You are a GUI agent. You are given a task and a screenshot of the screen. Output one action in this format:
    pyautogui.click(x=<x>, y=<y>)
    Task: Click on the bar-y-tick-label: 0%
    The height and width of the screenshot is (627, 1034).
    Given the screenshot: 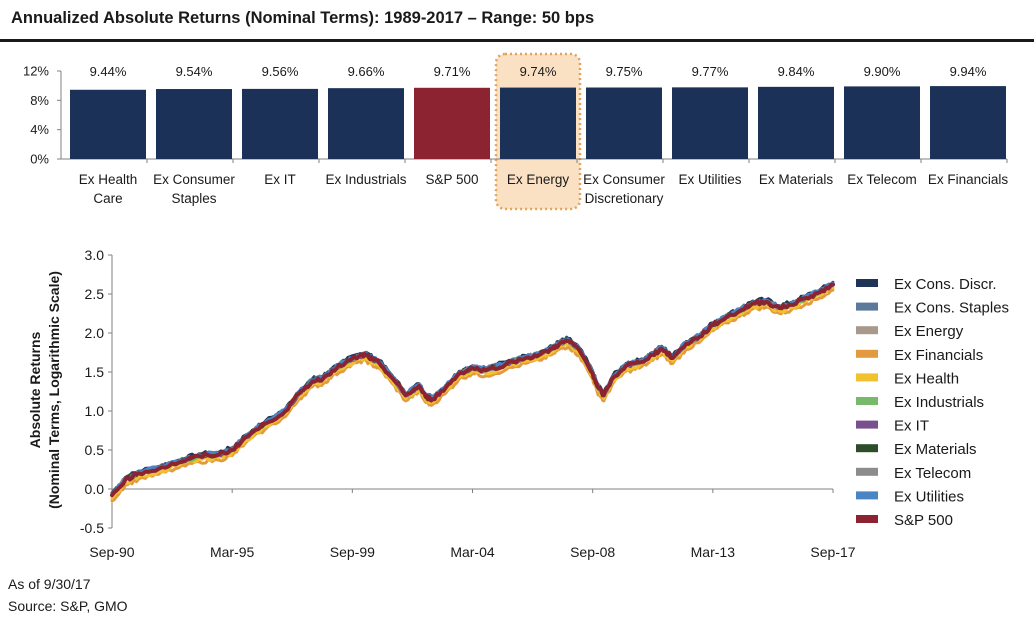 What is the action you would take?
    pyautogui.click(x=39, y=159)
    